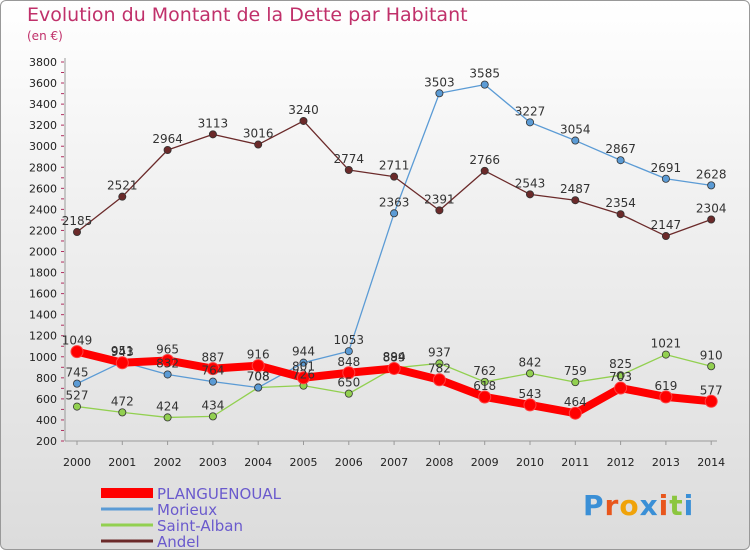  I want to click on logo-letter: i, so click(689, 505).